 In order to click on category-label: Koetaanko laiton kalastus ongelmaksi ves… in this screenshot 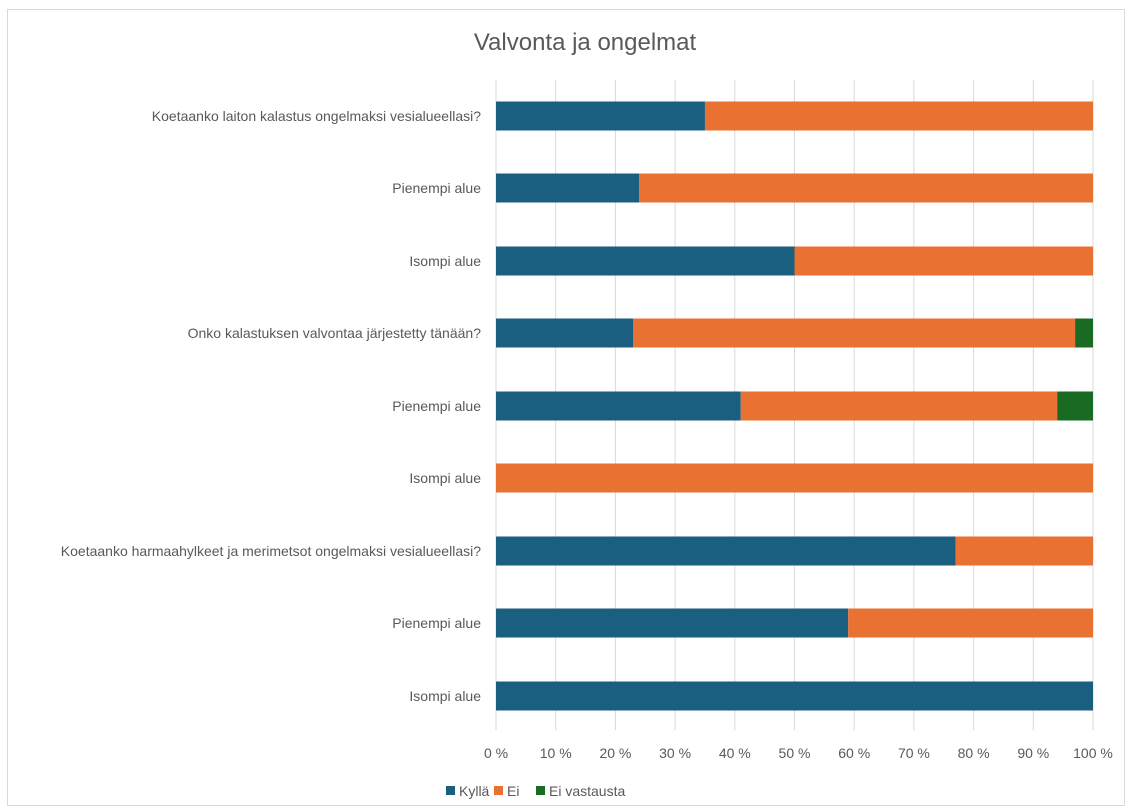, I will do `click(316, 116)`.